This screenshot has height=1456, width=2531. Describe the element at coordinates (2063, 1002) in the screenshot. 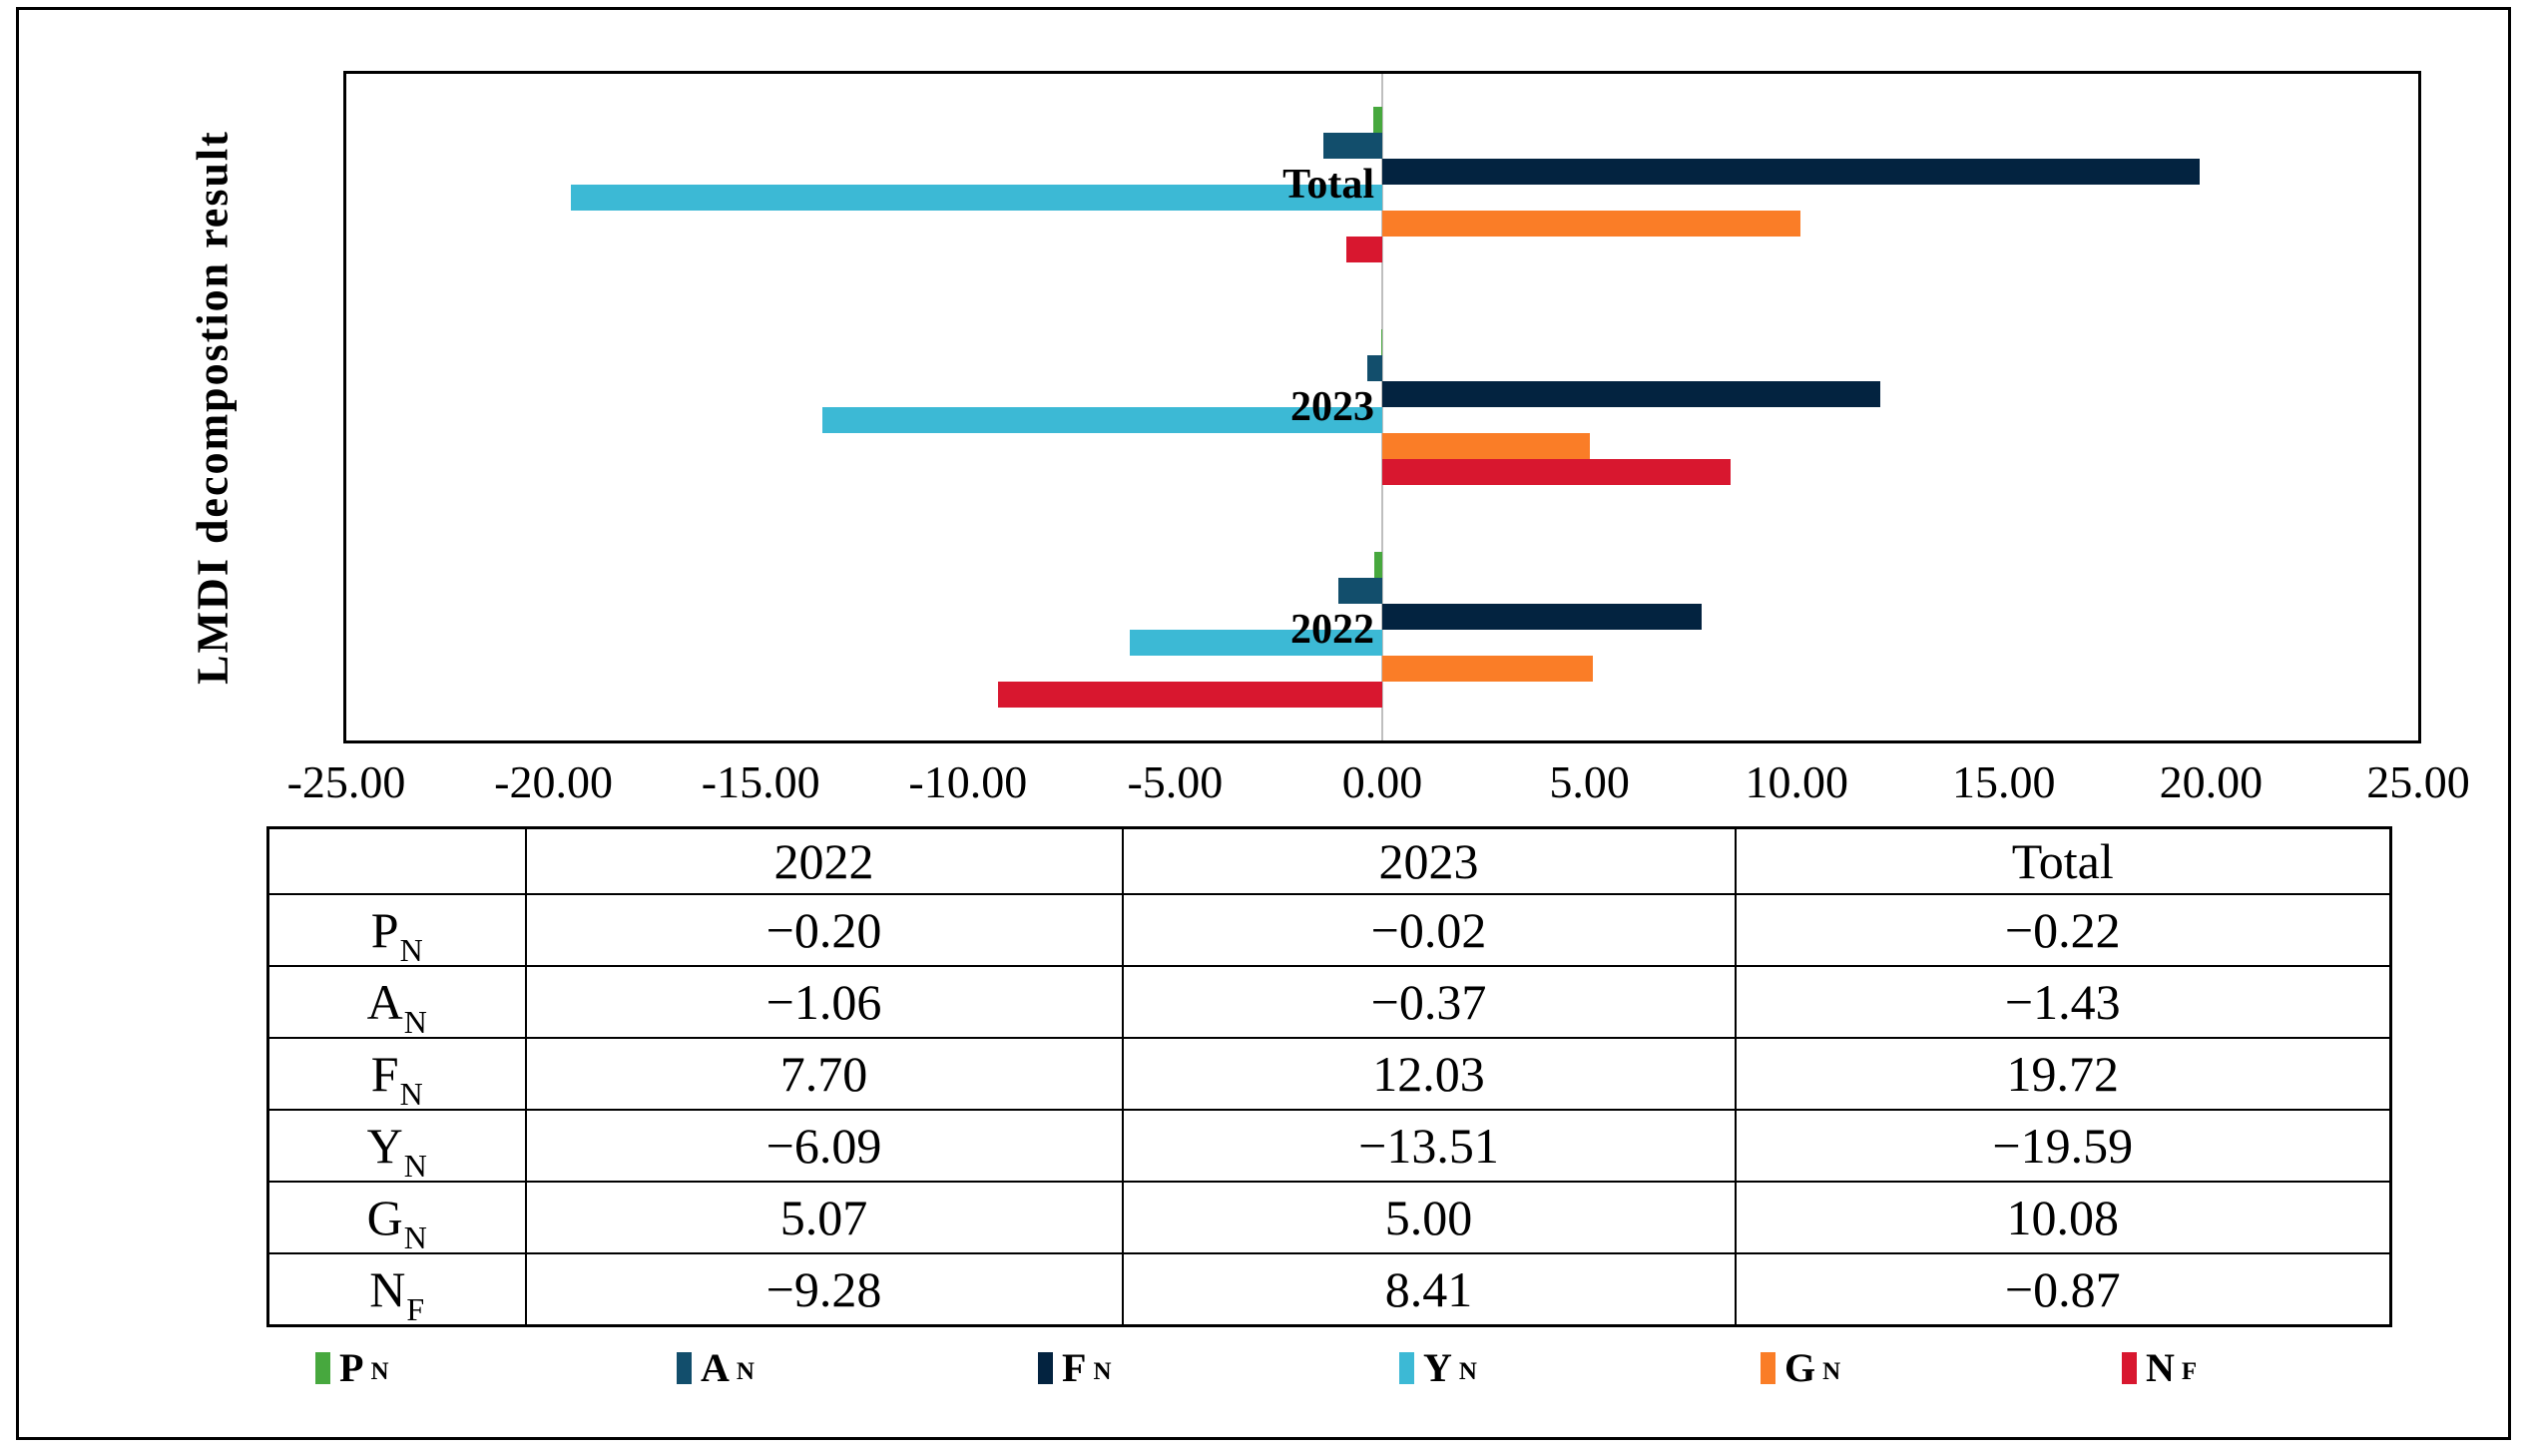

I see `table-value-cell: −1.43` at that location.